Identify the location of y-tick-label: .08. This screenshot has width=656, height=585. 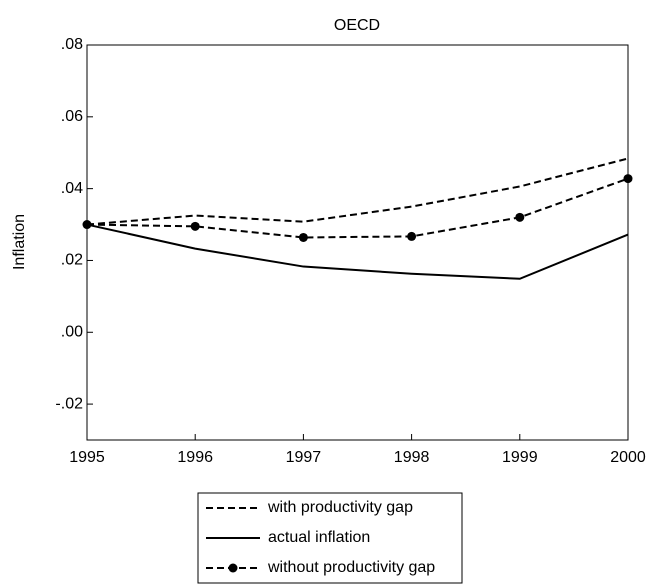
(72, 44).